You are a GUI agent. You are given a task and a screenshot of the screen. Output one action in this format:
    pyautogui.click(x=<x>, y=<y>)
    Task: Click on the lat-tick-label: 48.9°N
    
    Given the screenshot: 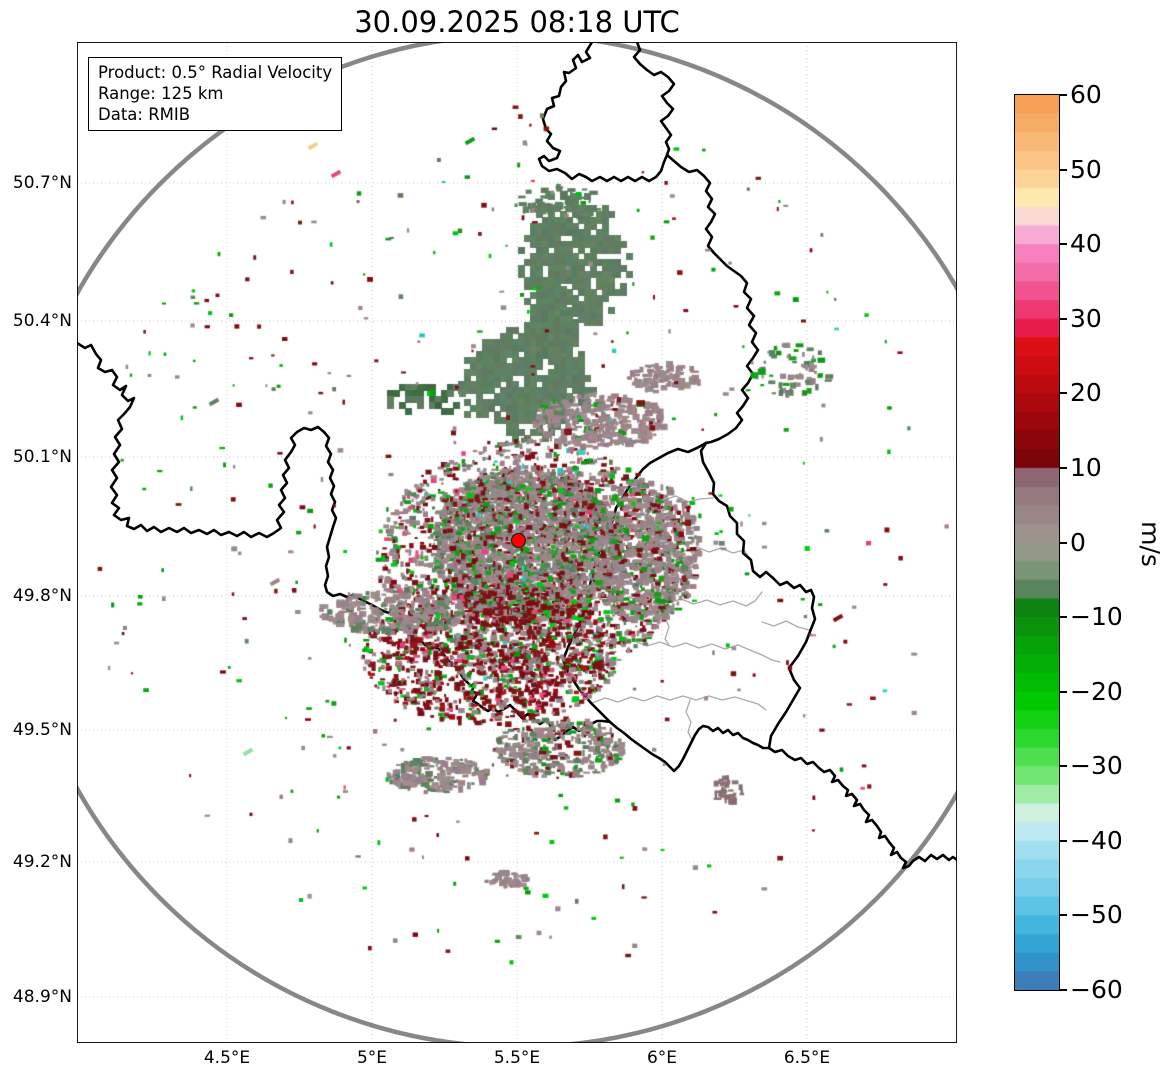 What is the action you would take?
    pyautogui.click(x=42, y=997)
    